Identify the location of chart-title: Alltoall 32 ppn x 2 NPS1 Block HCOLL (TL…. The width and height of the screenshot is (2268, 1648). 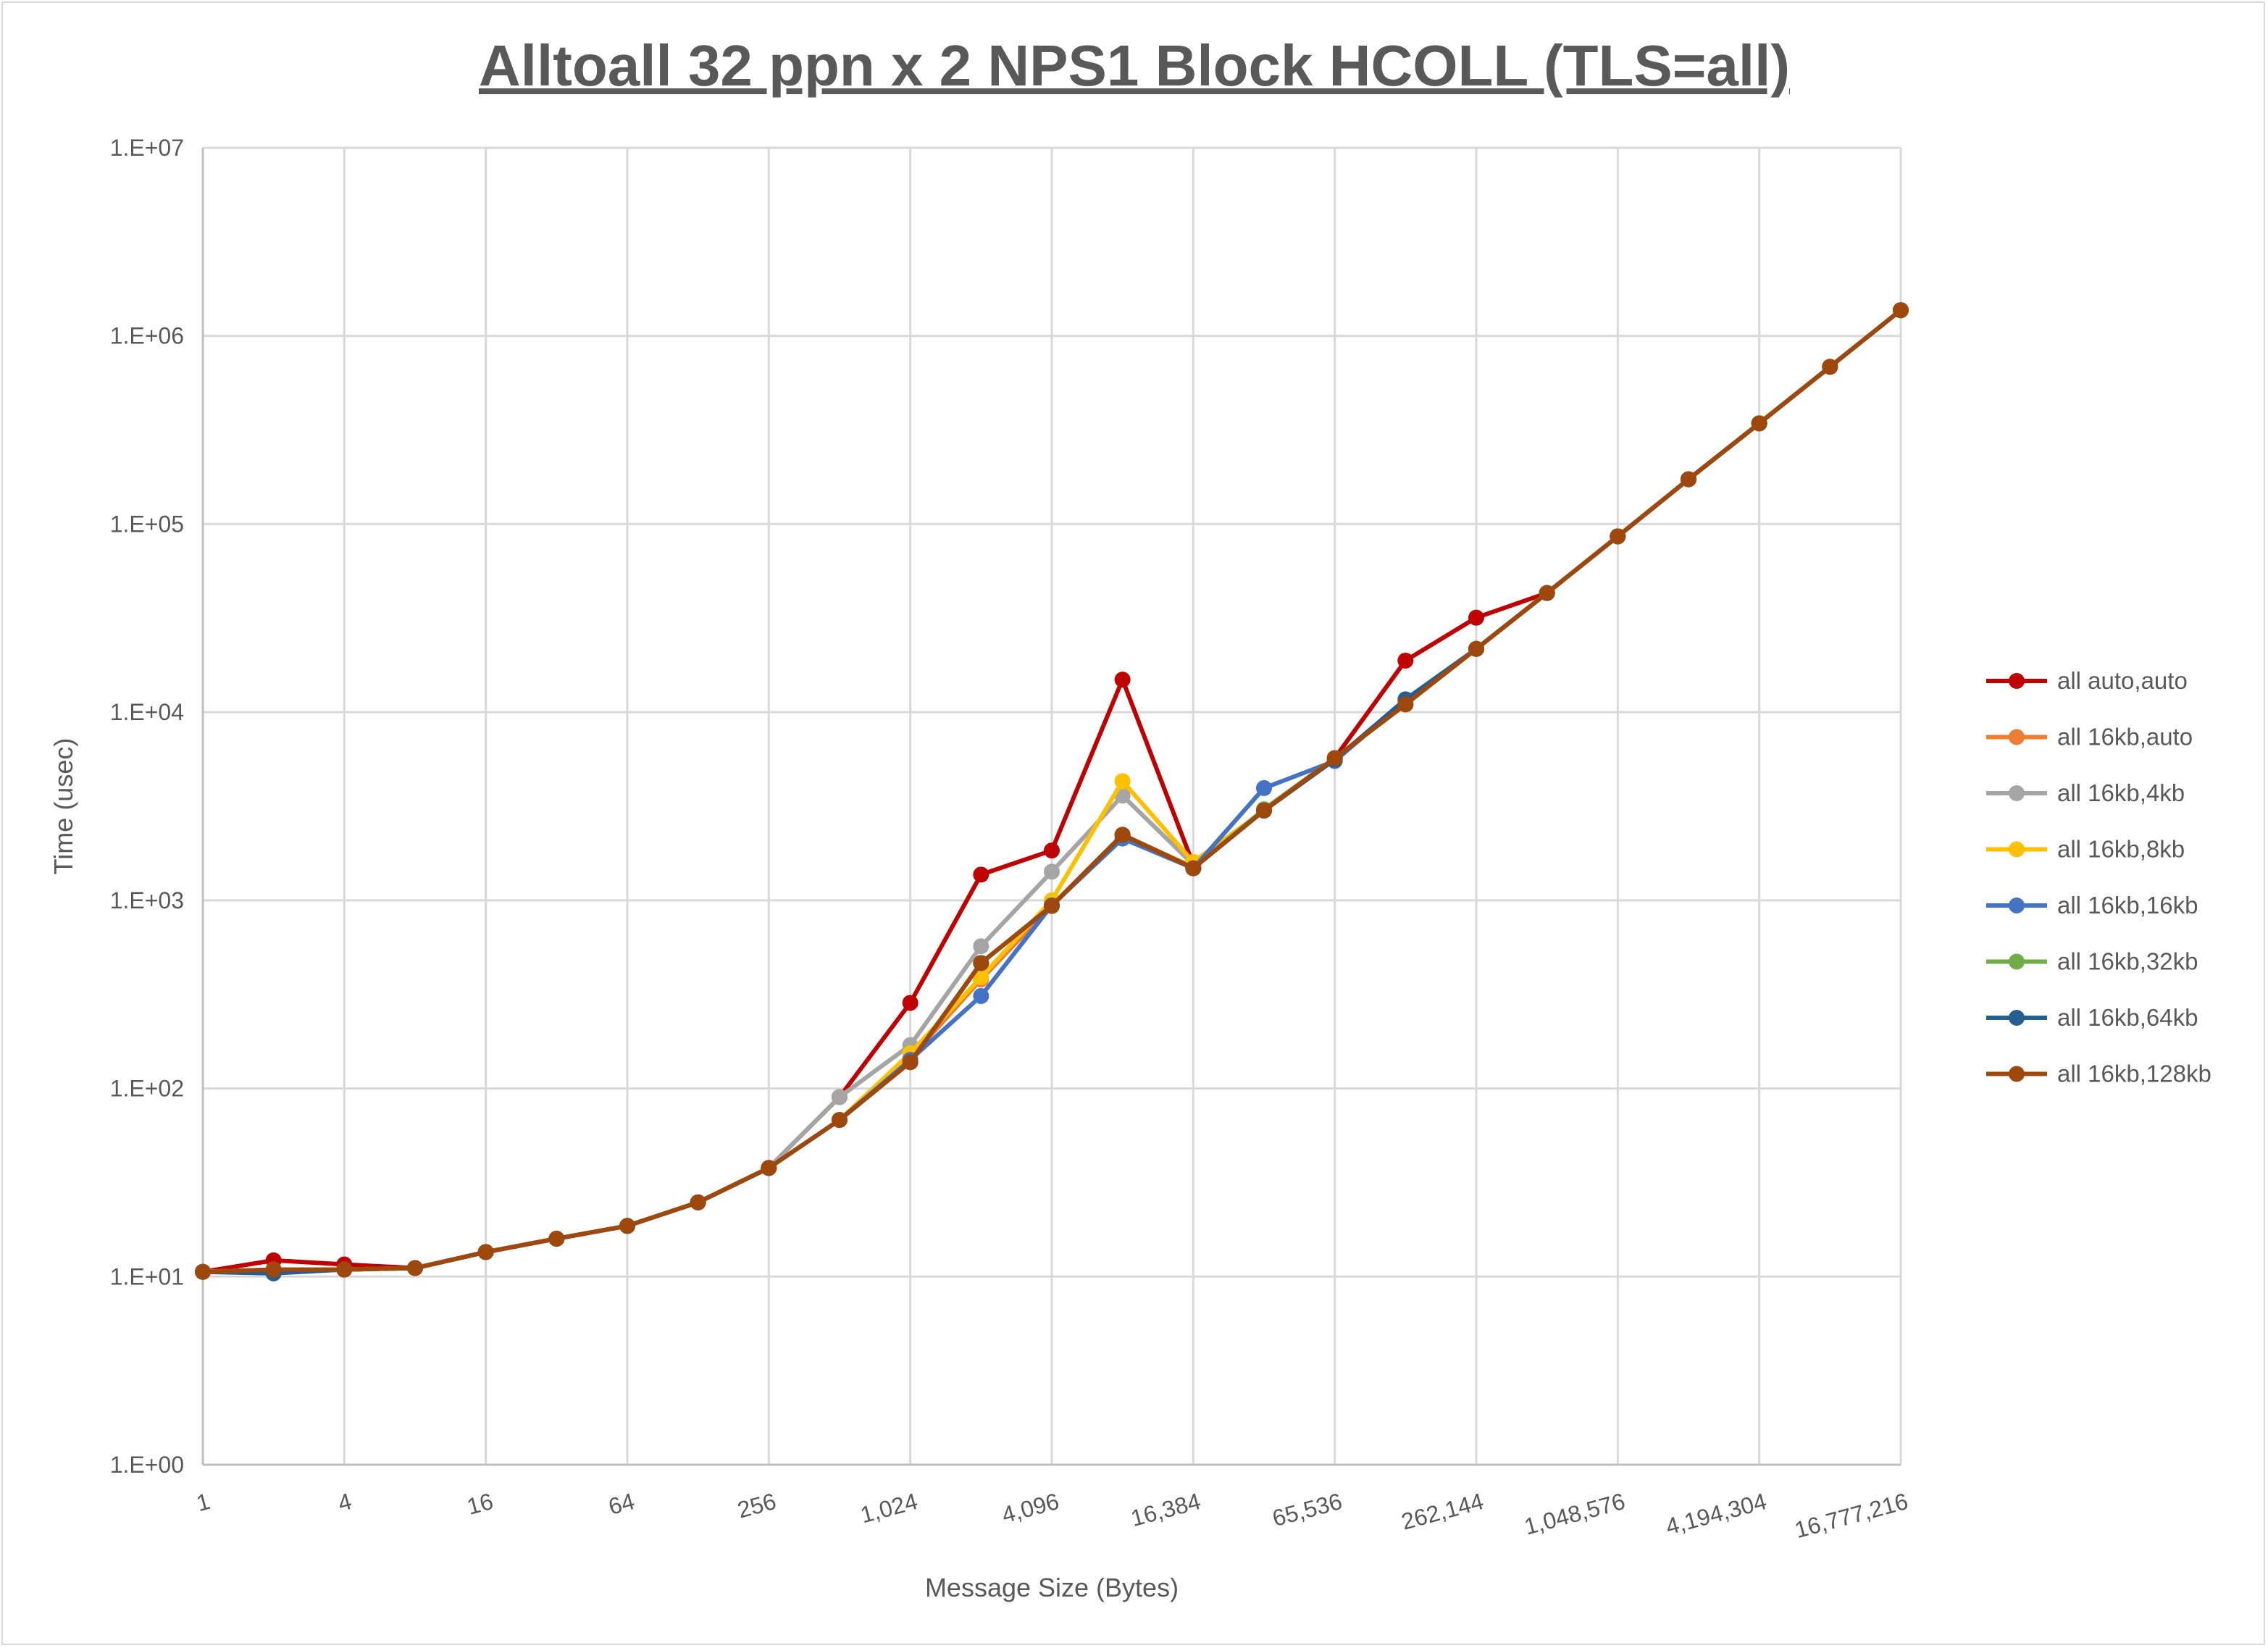
(1134, 65).